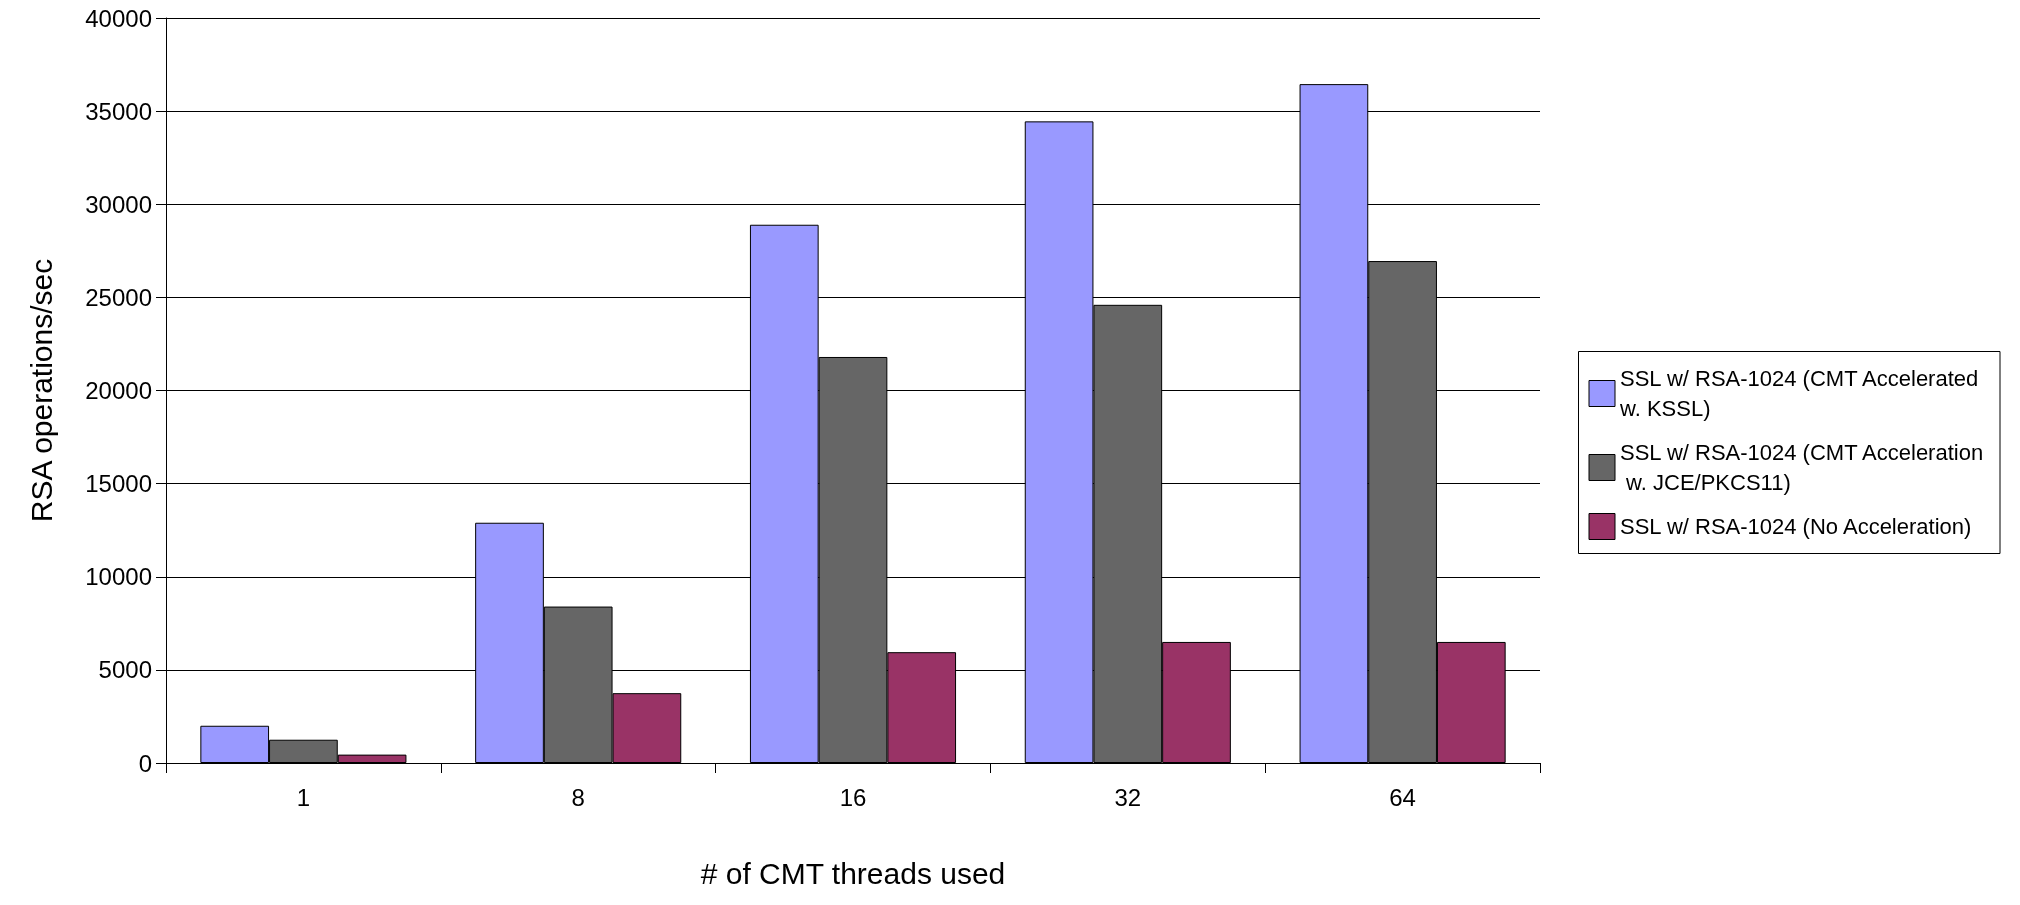  Describe the element at coordinates (1128, 797) in the screenshot. I see `x-tick-label: 32` at that location.